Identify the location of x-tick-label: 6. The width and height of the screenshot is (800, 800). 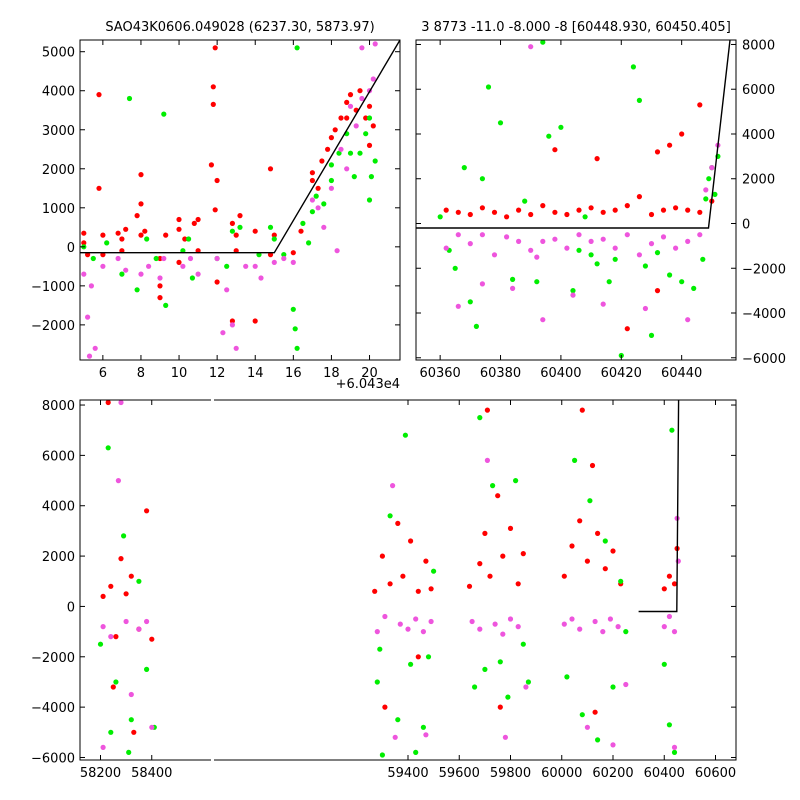
(103, 373).